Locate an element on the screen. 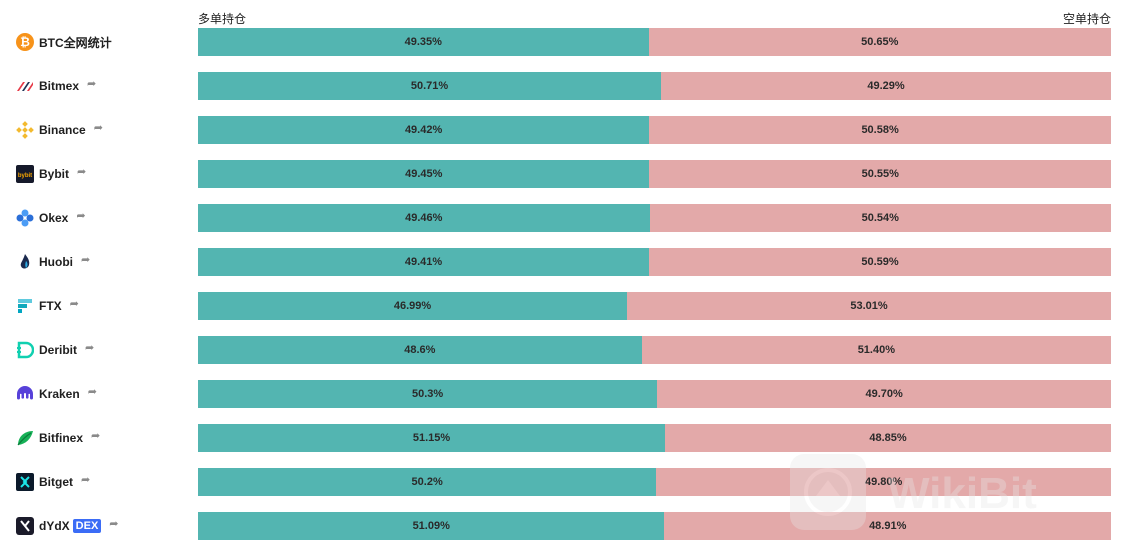 The height and width of the screenshot is (558, 1128). short-percent-label: 48.85% is located at coordinates (888, 438).